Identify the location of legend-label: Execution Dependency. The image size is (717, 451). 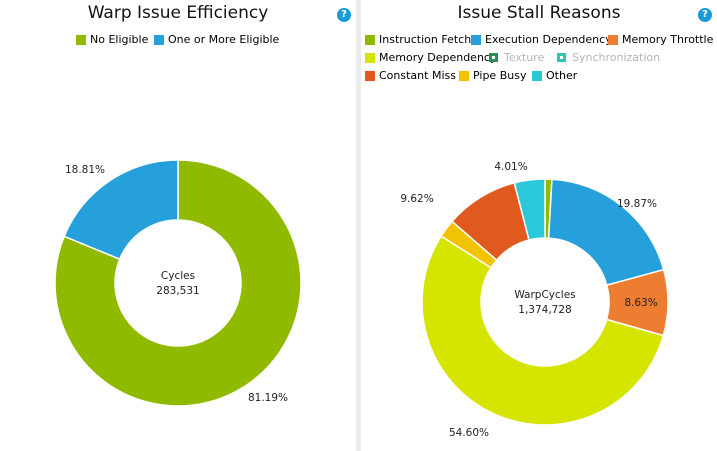
(548, 39).